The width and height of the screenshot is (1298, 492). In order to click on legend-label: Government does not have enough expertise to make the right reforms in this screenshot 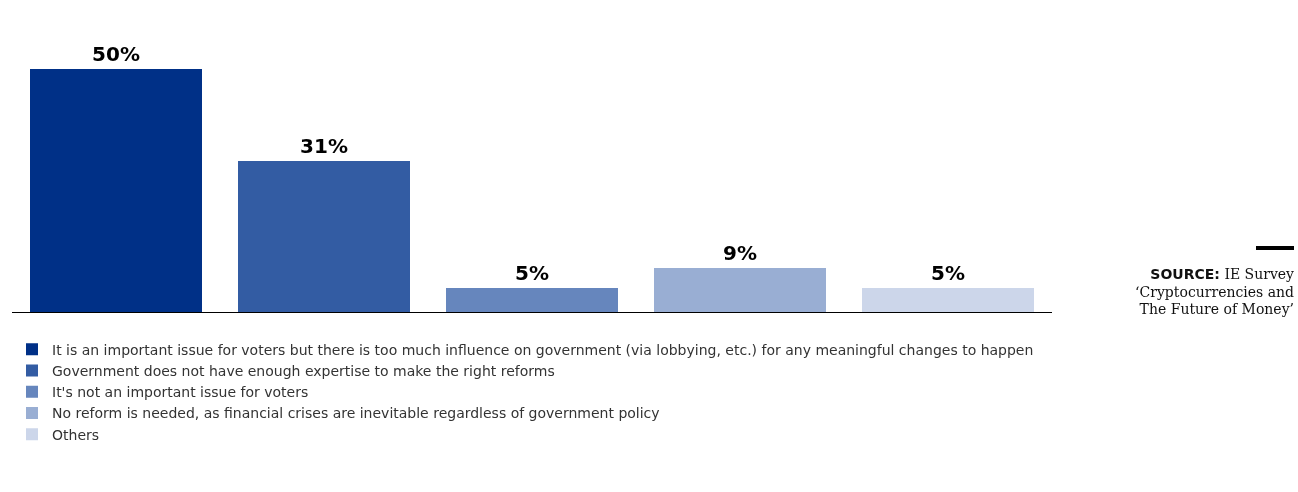, I will do `click(303, 371)`.